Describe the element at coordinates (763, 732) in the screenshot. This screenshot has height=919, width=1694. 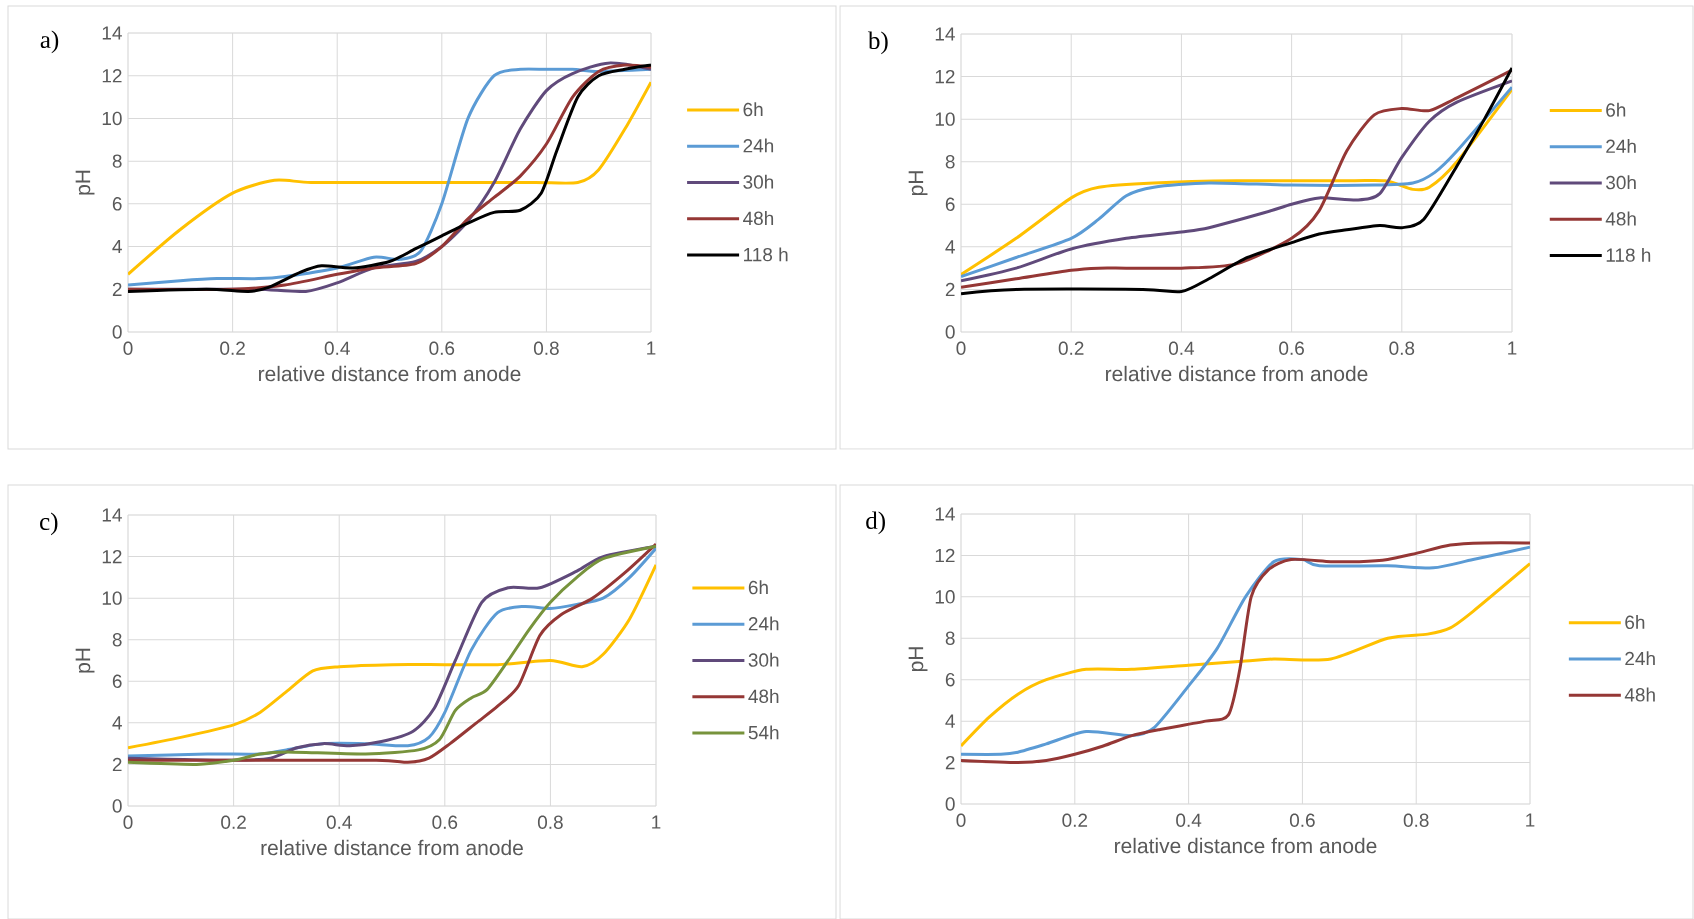
I see `legend-label: 54h` at that location.